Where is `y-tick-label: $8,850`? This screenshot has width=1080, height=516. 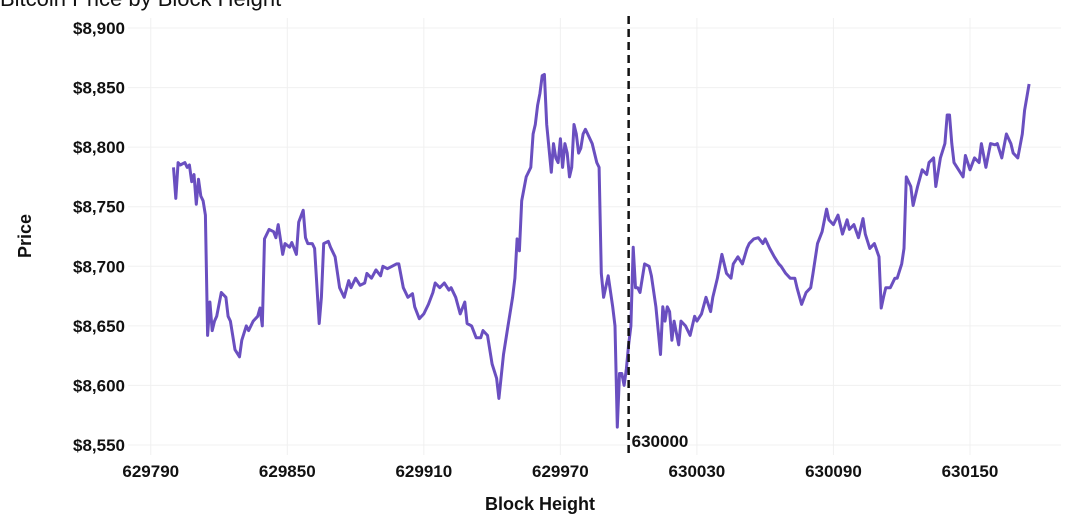
y-tick-label: $8,850 is located at coordinates (99, 88).